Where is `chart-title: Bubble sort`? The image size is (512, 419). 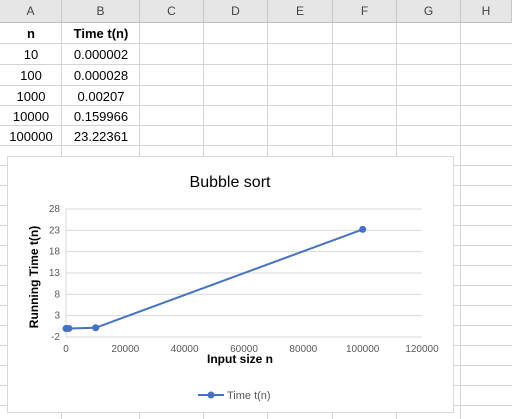
chart-title: Bubble sort is located at coordinates (230, 182).